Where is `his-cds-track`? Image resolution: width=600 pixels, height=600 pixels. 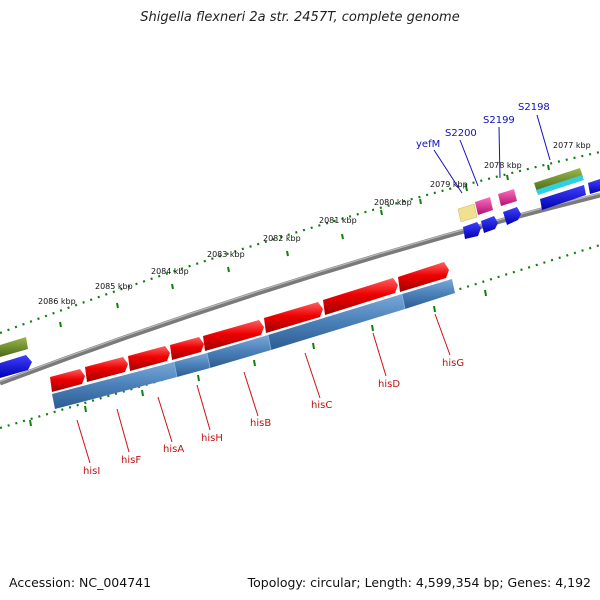
his-cds-track is located at coordinates (249, 327).